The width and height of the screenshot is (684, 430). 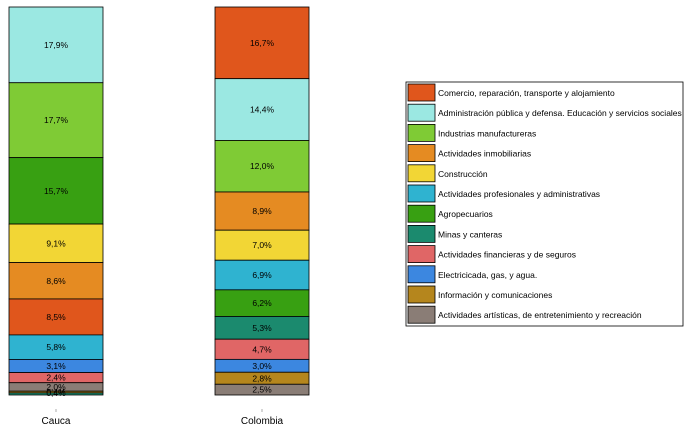 I want to click on bar-segment-cauca-administracion-publica-y-defensa-educacion-y-servicios-sociales, so click(x=56, y=45).